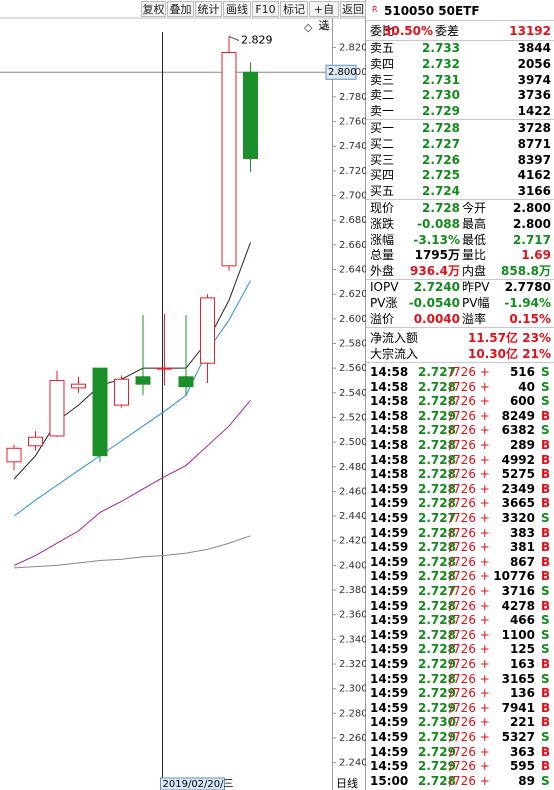 This screenshot has width=554, height=790. What do you see at coordinates (518, 591) in the screenshot?
I see `tick-volume: 3716` at bounding box center [518, 591].